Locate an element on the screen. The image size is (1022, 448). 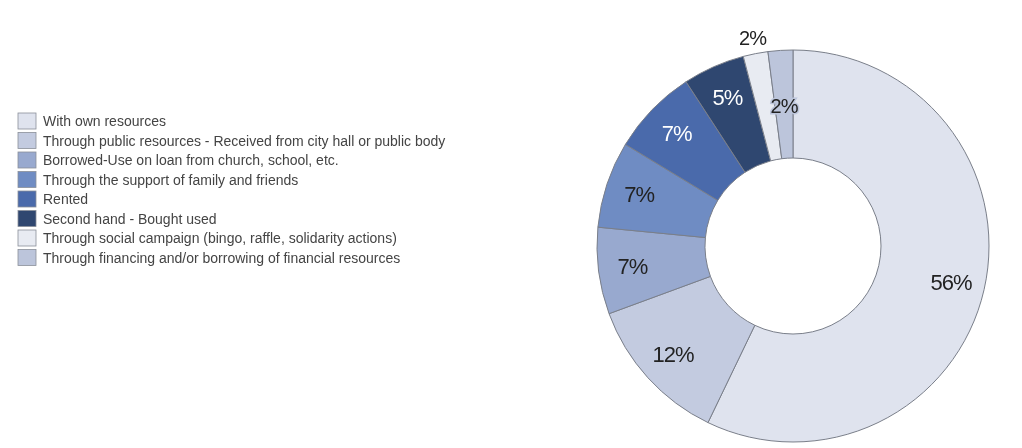
legend-label: With own resources is located at coordinates (104, 121).